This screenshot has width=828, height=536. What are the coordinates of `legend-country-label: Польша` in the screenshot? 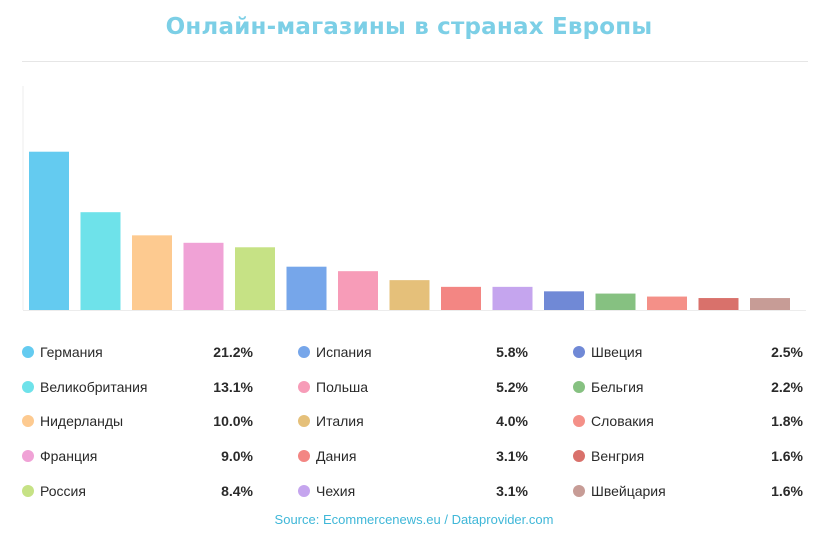 It's located at (342, 387).